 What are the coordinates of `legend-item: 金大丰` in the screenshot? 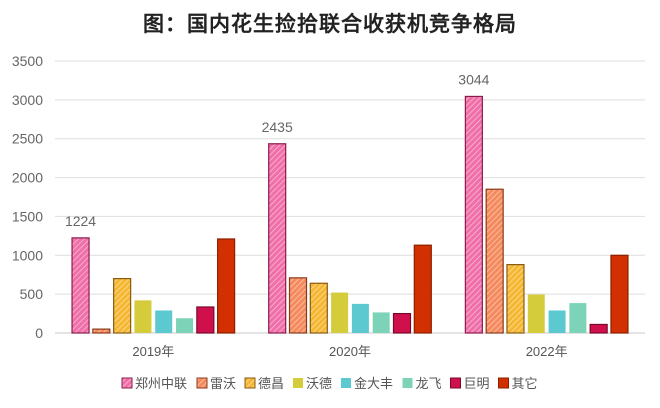 It's located at (367, 383).